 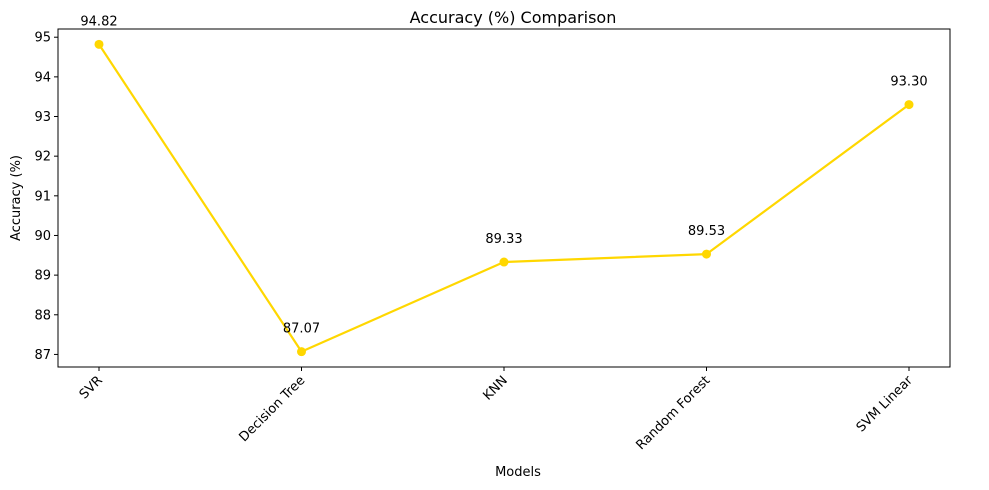 What do you see at coordinates (91, 387) in the screenshot?
I see `x-tick-label: SVR` at bounding box center [91, 387].